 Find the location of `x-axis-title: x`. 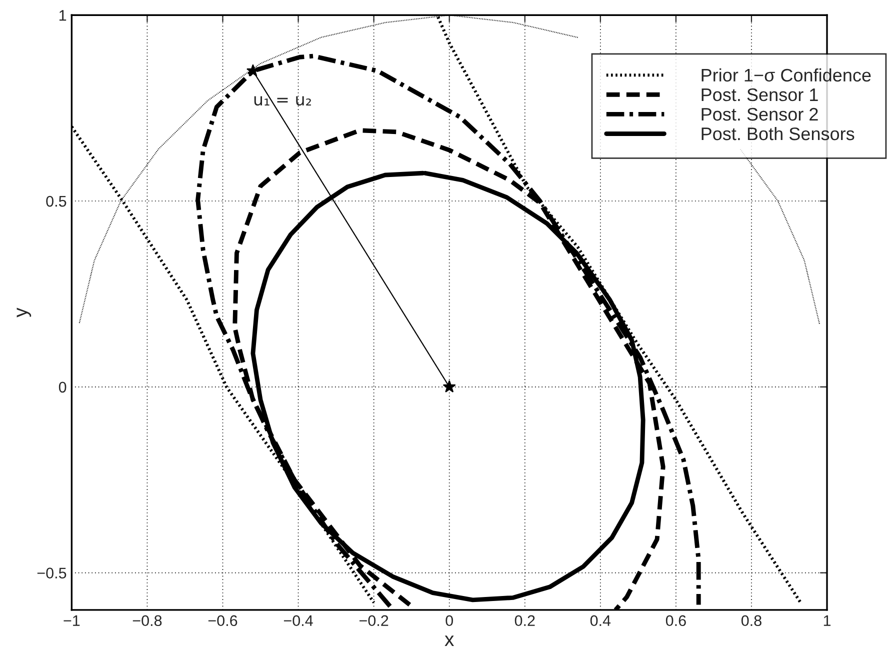

x-axis-title: x is located at coordinates (449, 641).